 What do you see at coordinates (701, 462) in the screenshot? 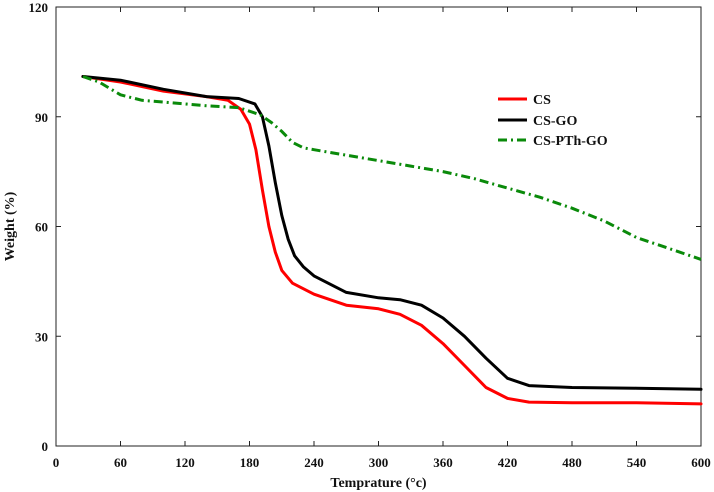
I see `x-tick-label: 600` at bounding box center [701, 462].